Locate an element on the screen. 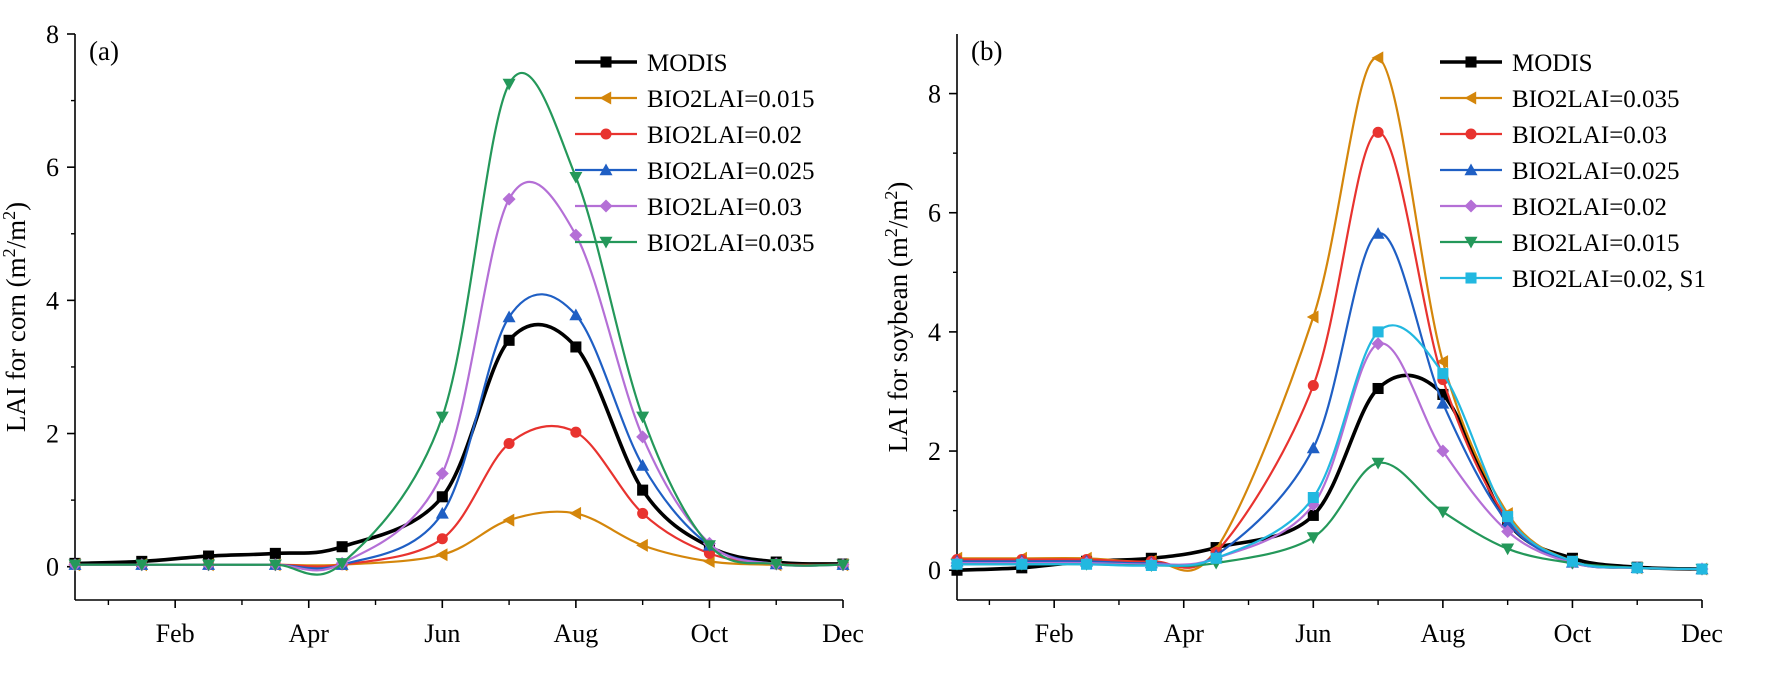  y-tick-label: 6 is located at coordinates (934, 213).